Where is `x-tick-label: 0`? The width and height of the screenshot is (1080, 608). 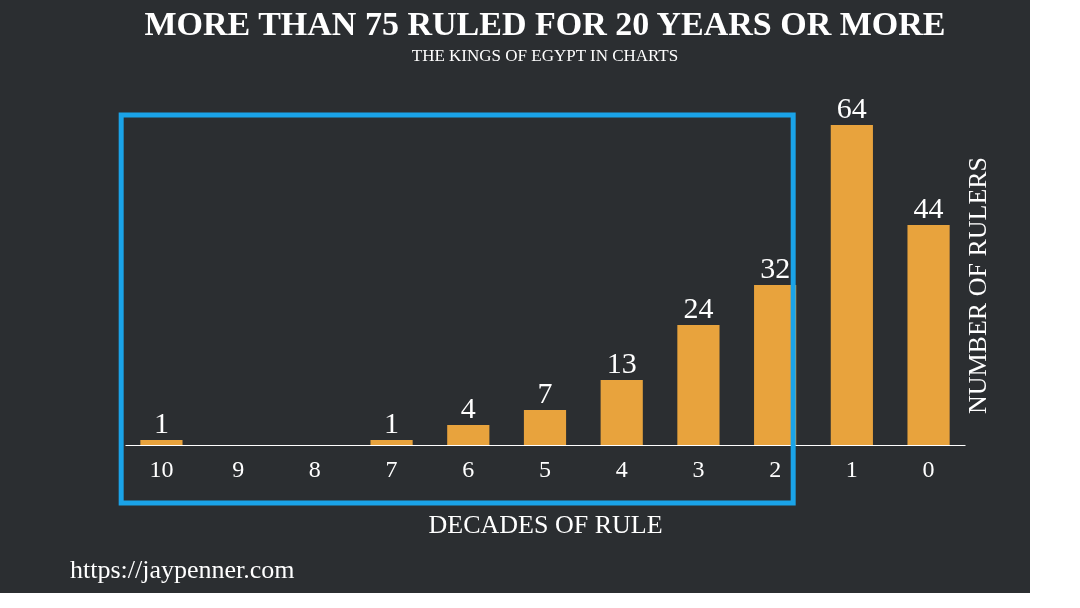 x-tick-label: 0 is located at coordinates (928, 468).